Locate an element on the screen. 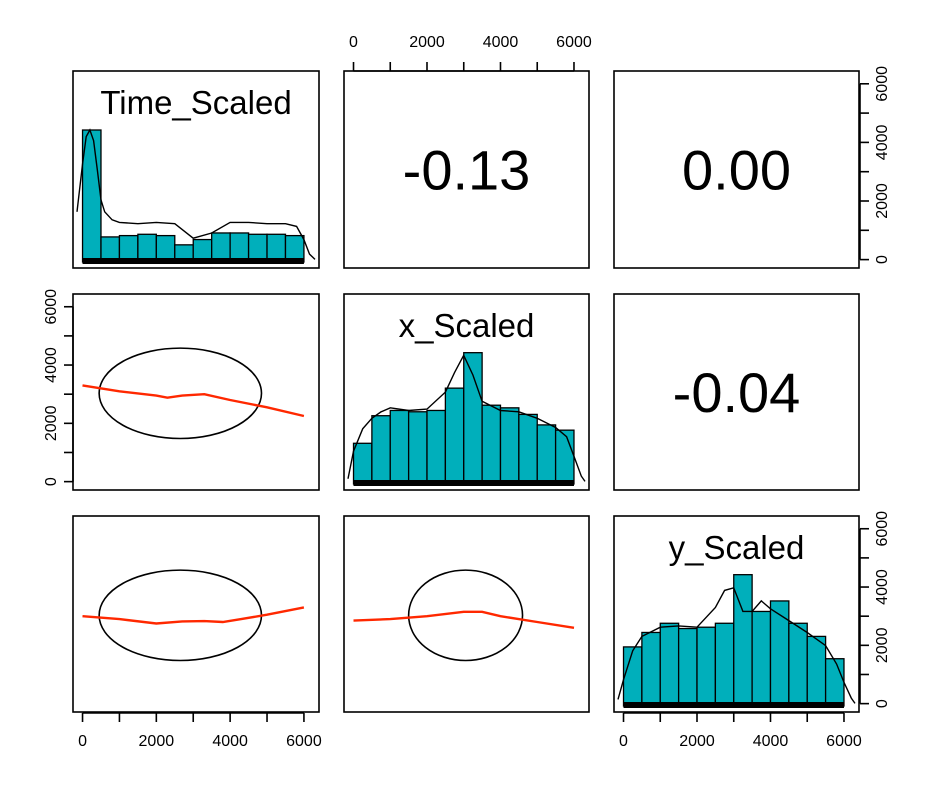  correlation-label: 0.00 is located at coordinates (736, 170).